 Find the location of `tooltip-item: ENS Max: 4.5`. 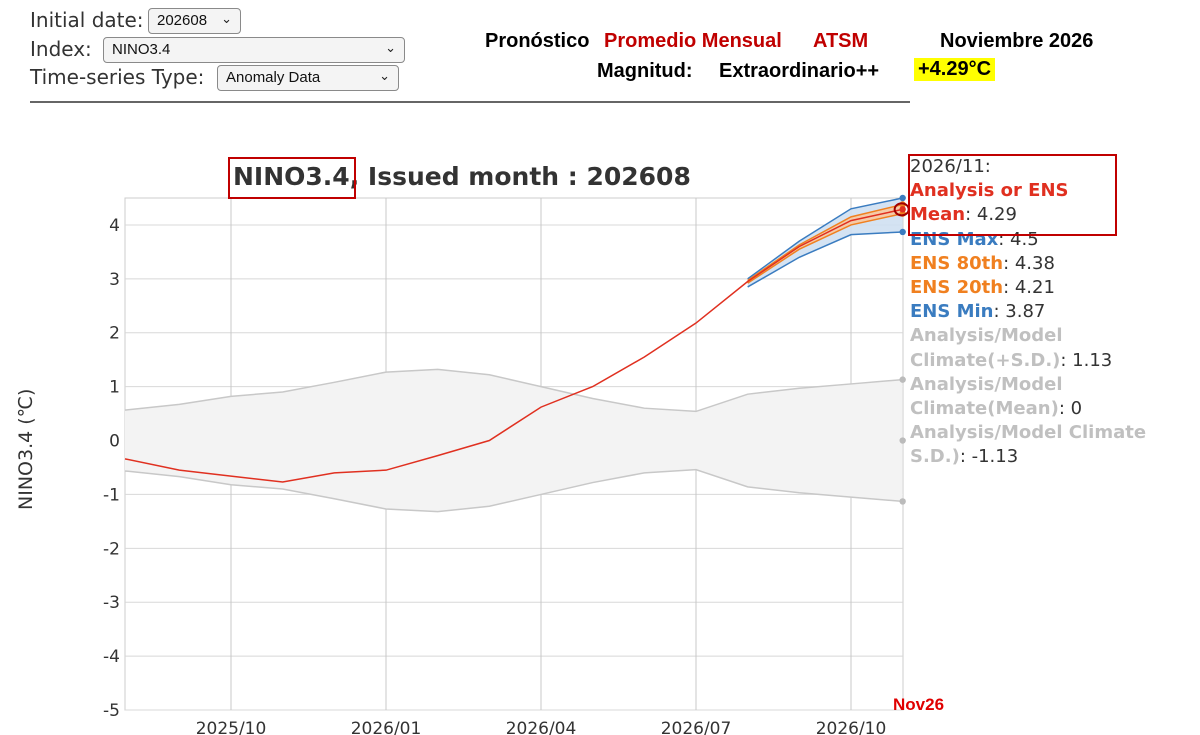

tooltip-item: ENS Max: 4.5 is located at coordinates (1052, 240).